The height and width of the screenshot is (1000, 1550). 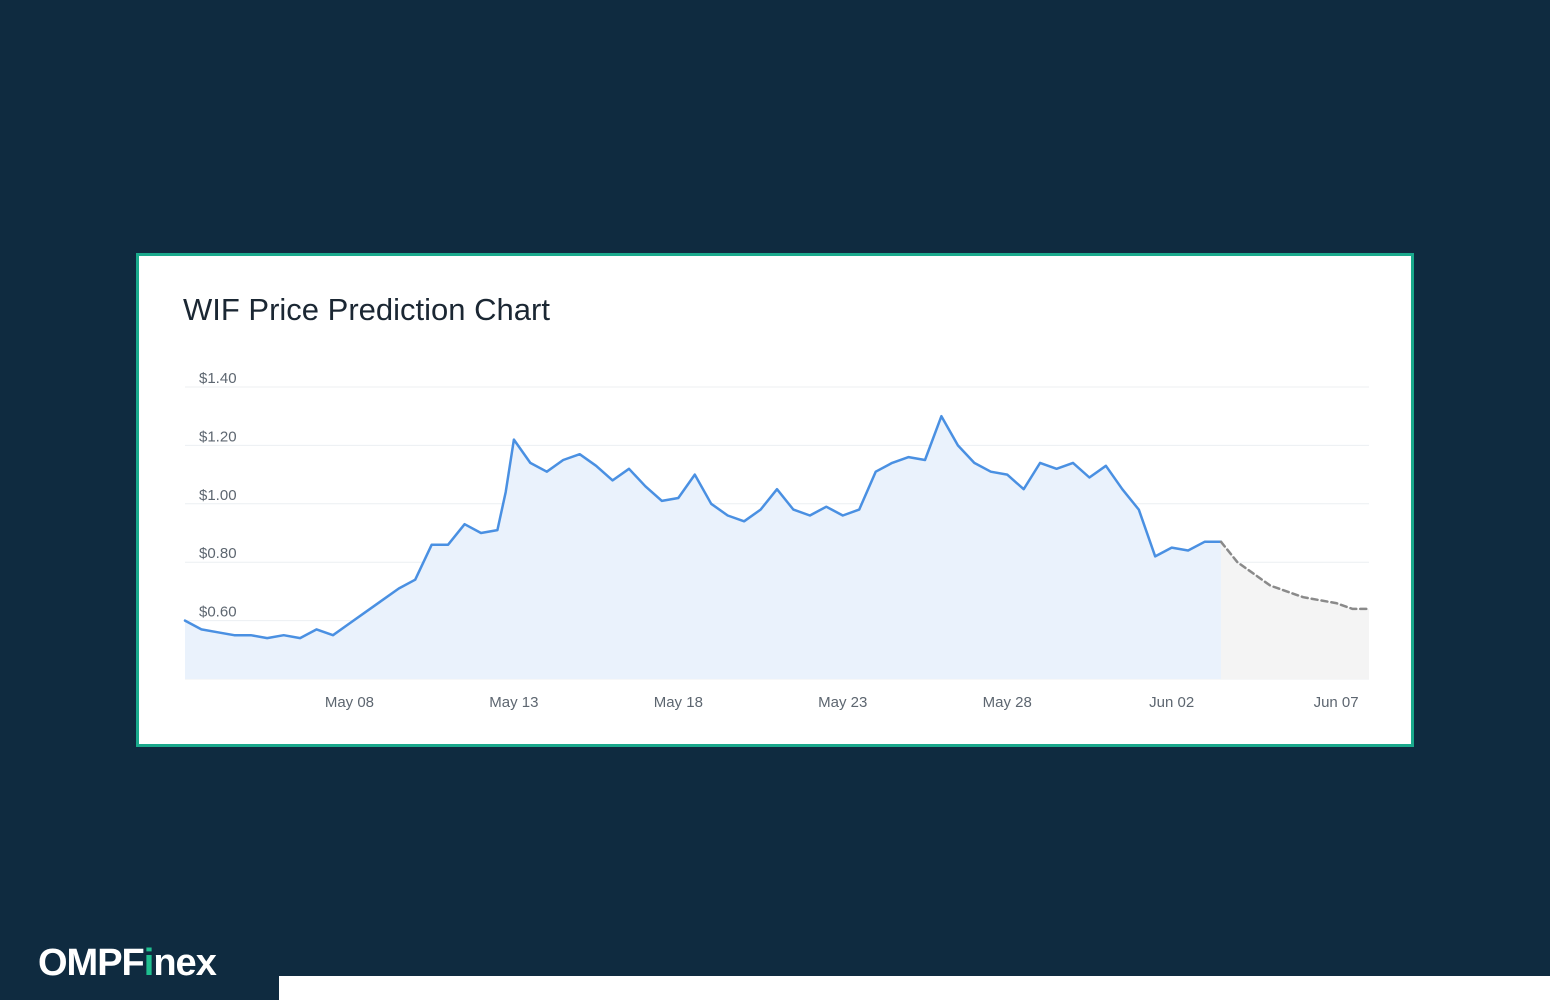 I want to click on y-tick-label-0: $1.40, so click(x=218, y=378).